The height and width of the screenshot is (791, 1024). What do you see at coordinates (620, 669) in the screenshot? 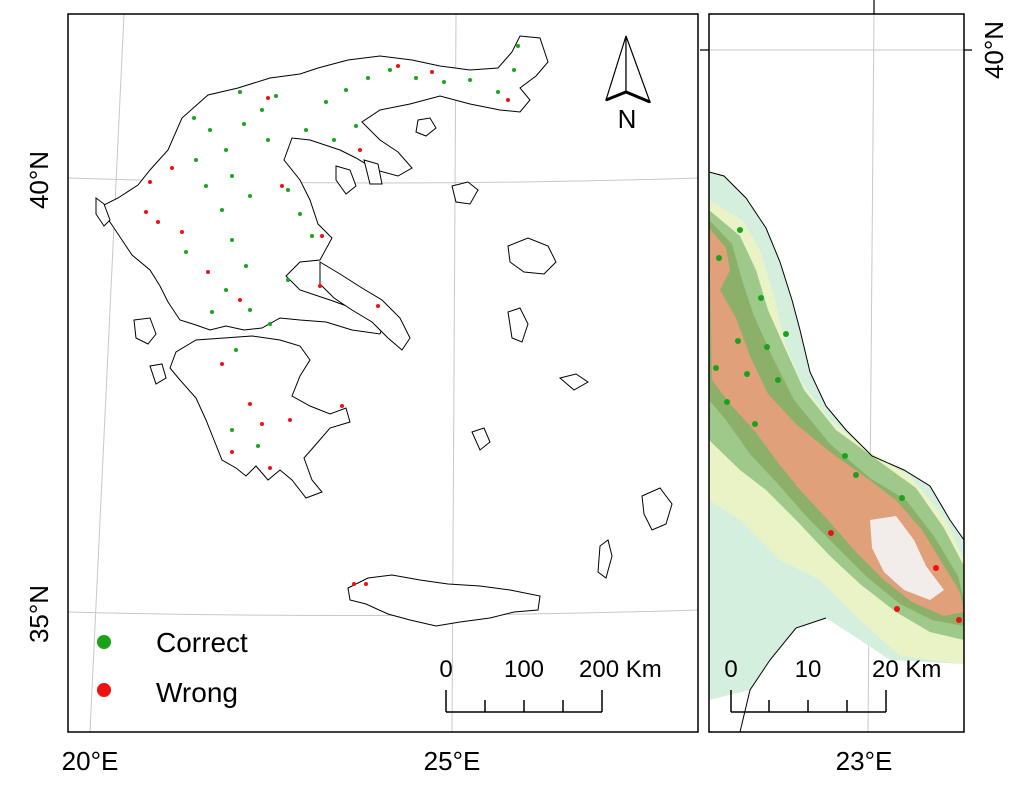
I see `main-scale-tick-200: 200 Km` at bounding box center [620, 669].